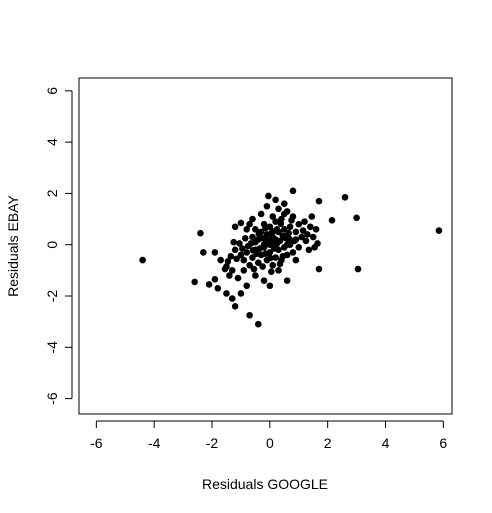  I want to click on x-tick-label: -4, so click(154, 443).